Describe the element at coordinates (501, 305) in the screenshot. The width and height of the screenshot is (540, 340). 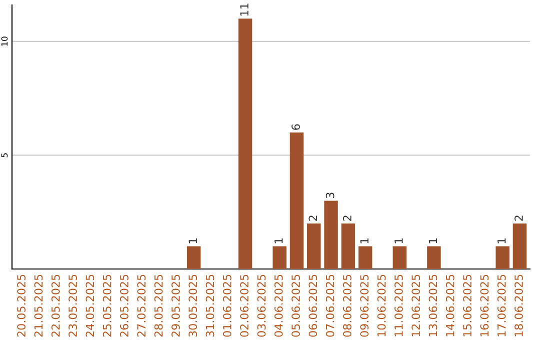
I see `x-tick-label: 17.06.2025` at that location.